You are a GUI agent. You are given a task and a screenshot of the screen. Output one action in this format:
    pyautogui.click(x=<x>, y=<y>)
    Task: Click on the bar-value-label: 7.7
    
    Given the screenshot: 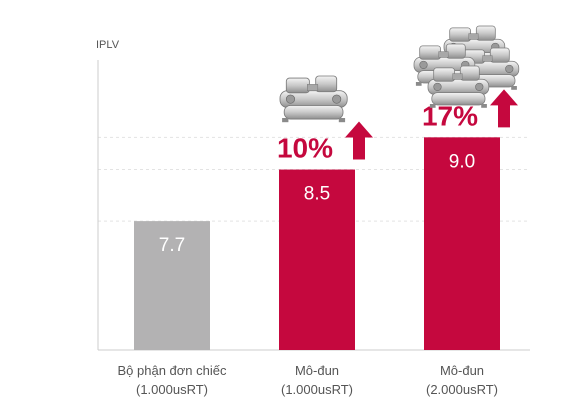 What is the action you would take?
    pyautogui.click(x=172, y=245)
    